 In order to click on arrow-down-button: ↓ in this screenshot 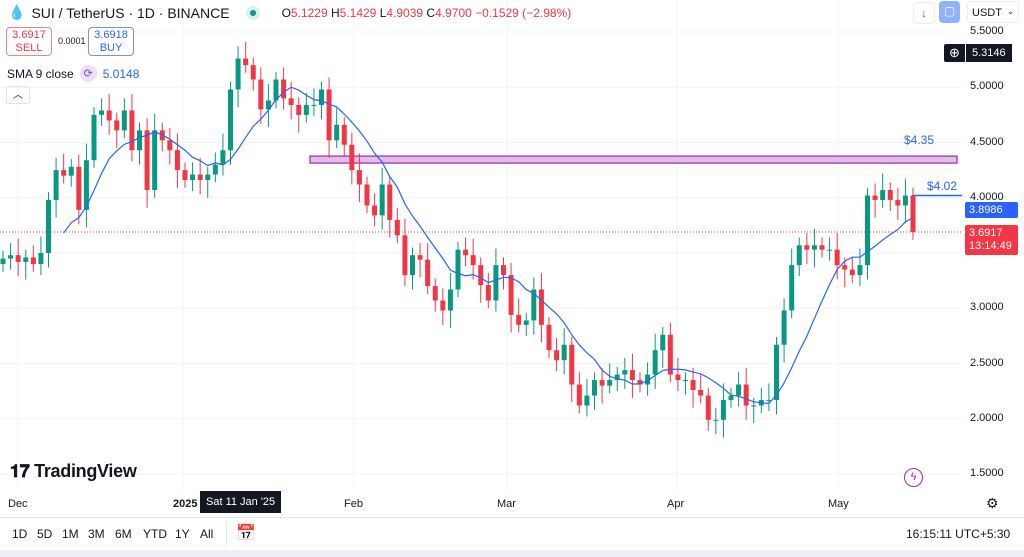, I will do `click(924, 13)`.